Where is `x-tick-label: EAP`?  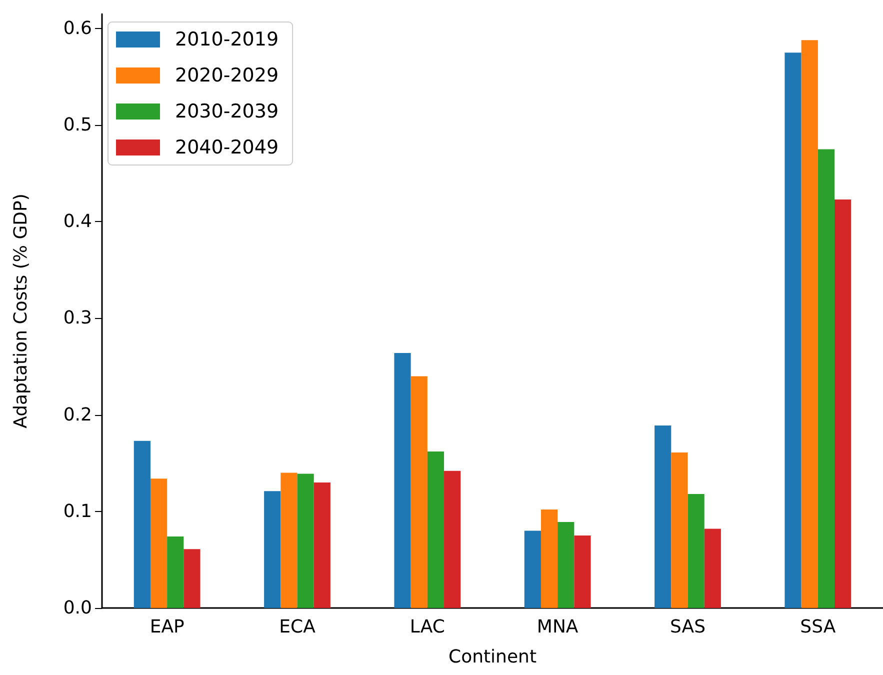 x-tick-label: EAP is located at coordinates (167, 627).